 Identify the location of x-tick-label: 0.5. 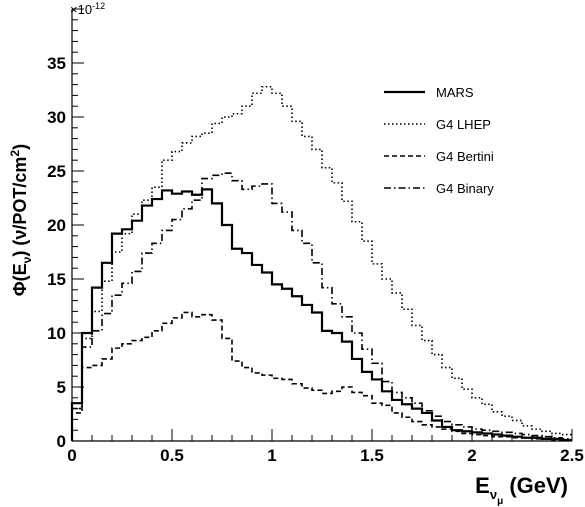
(172, 455).